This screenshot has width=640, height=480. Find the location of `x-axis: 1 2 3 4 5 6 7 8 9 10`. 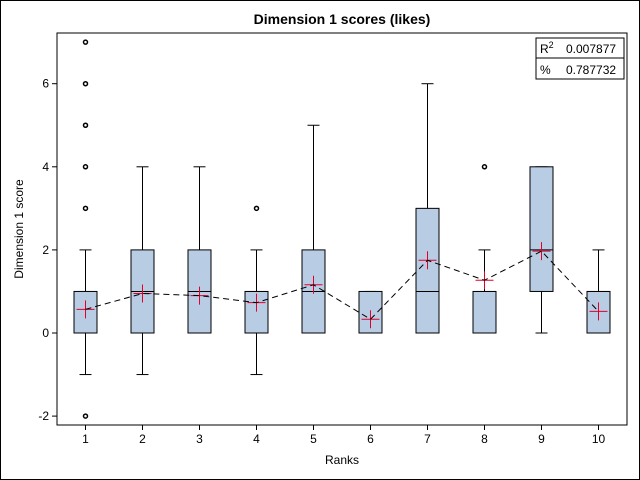

x-axis: 1 2 3 4 5 6 7 8 9 10 is located at coordinates (343, 435).